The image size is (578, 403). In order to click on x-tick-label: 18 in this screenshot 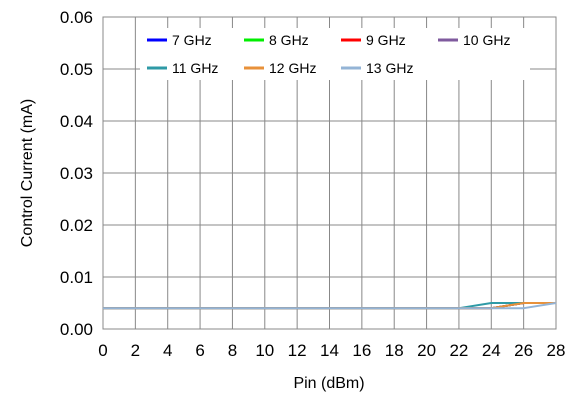, I will do `click(394, 350)`.